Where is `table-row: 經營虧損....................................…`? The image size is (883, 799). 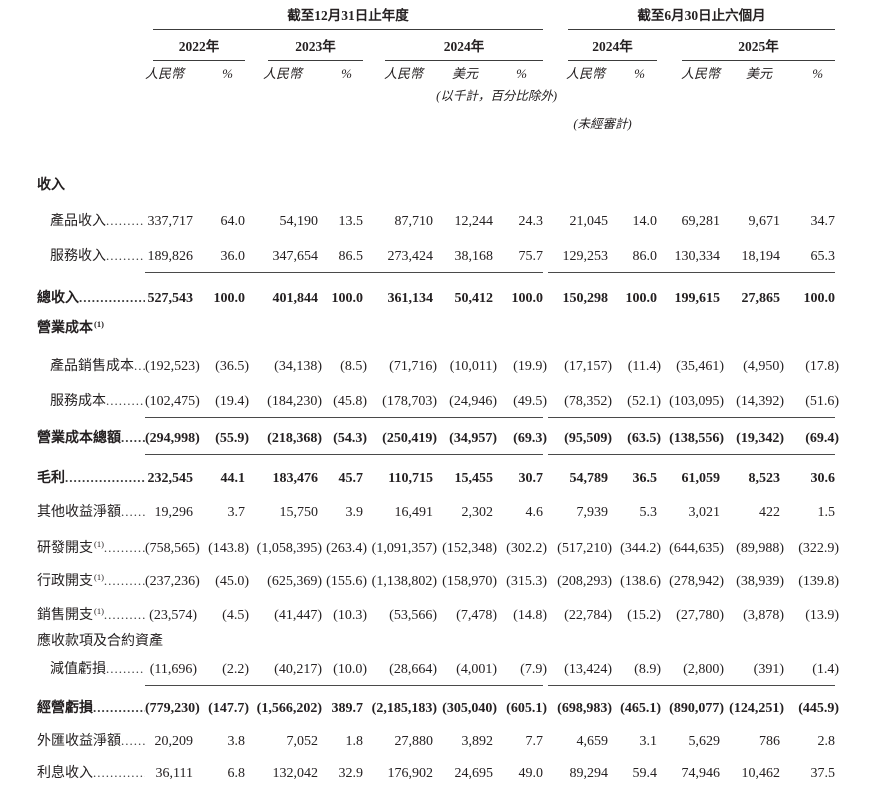
table-row: 經營虧損....................................… is located at coordinates (437, 704).